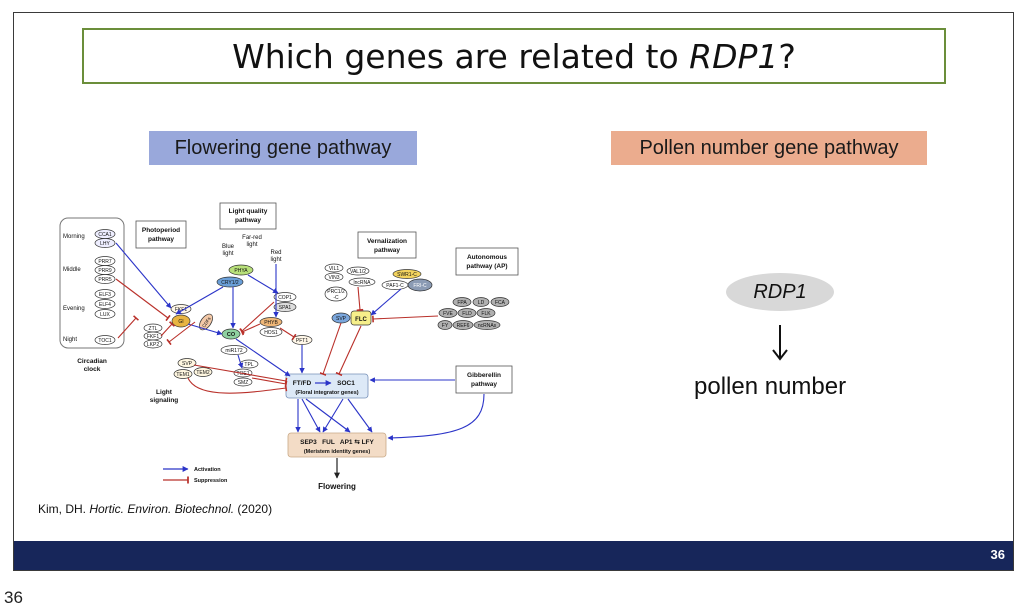 The width and height of the screenshot is (1028, 615). What do you see at coordinates (271, 323) in the screenshot?
I see `gene-phyb: PHYB` at bounding box center [271, 323].